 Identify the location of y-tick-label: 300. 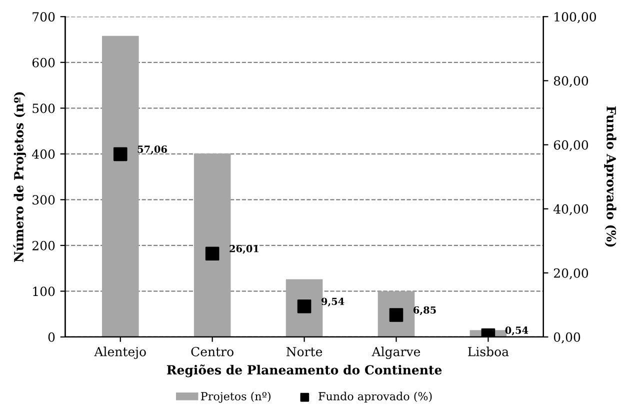
(43, 200).